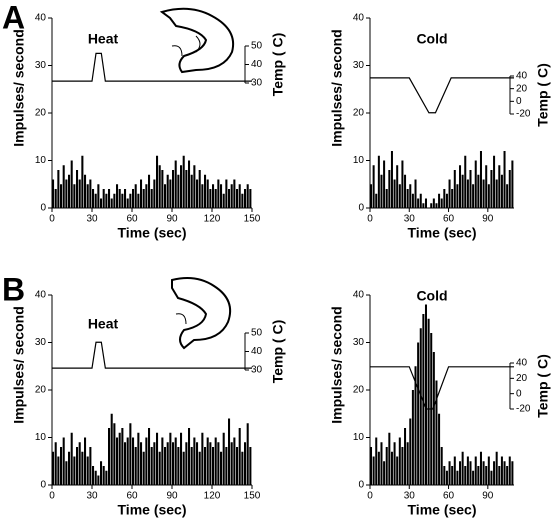 This screenshot has width=558, height=522. What do you see at coordinates (41, 65) in the screenshot?
I see `y-tick-label: 30` at bounding box center [41, 65].